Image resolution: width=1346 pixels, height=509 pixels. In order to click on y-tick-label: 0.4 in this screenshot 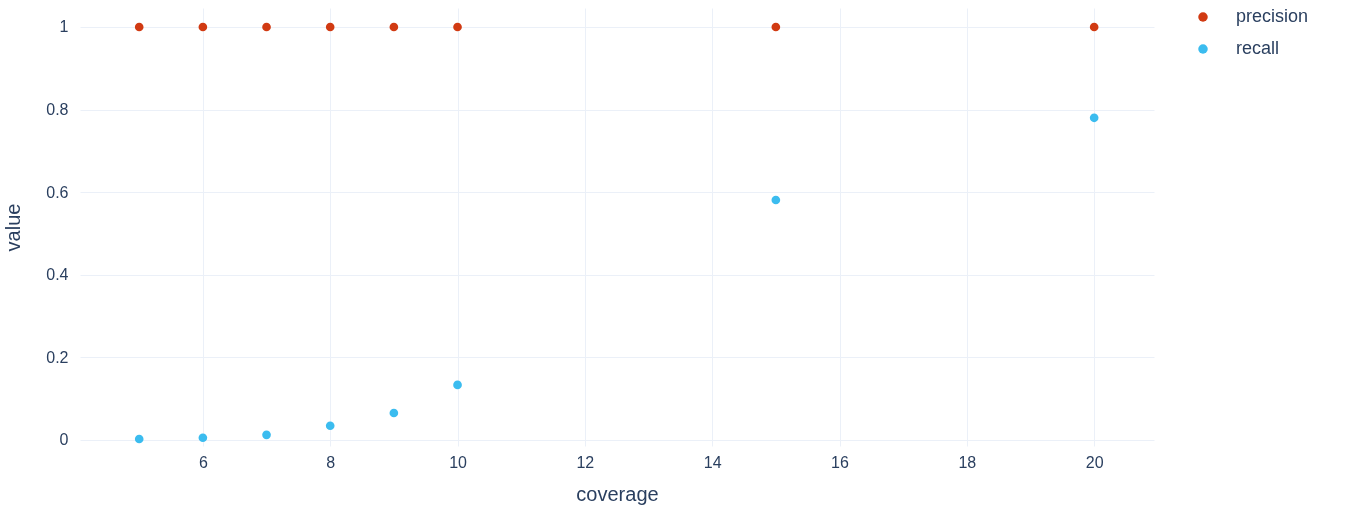, I will do `click(57, 275)`.